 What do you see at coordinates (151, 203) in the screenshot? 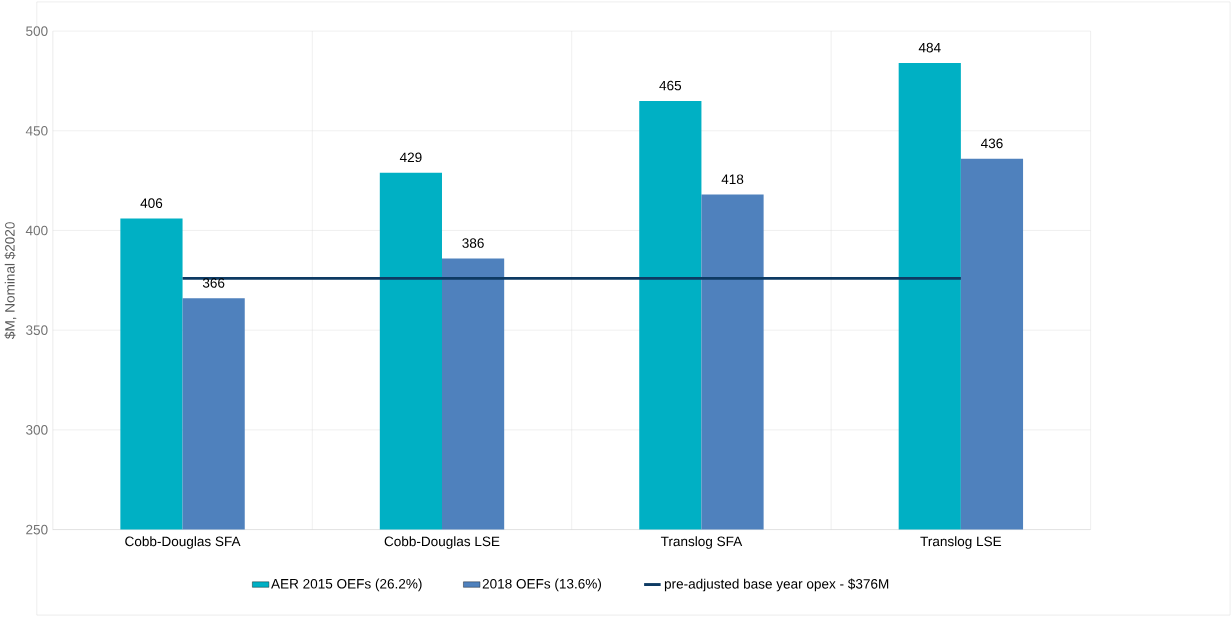
I see `data-label: 406` at bounding box center [151, 203].